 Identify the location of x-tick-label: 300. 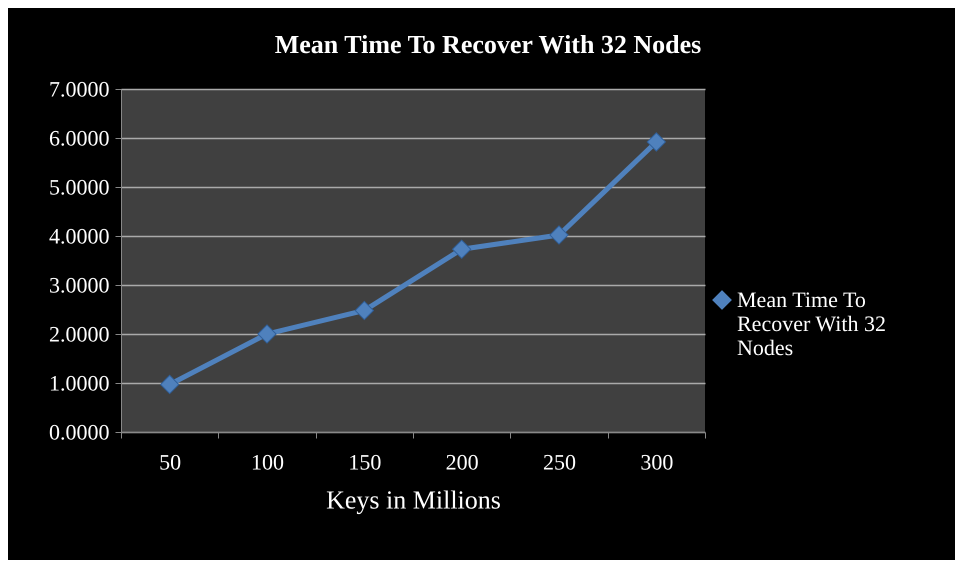
(657, 462).